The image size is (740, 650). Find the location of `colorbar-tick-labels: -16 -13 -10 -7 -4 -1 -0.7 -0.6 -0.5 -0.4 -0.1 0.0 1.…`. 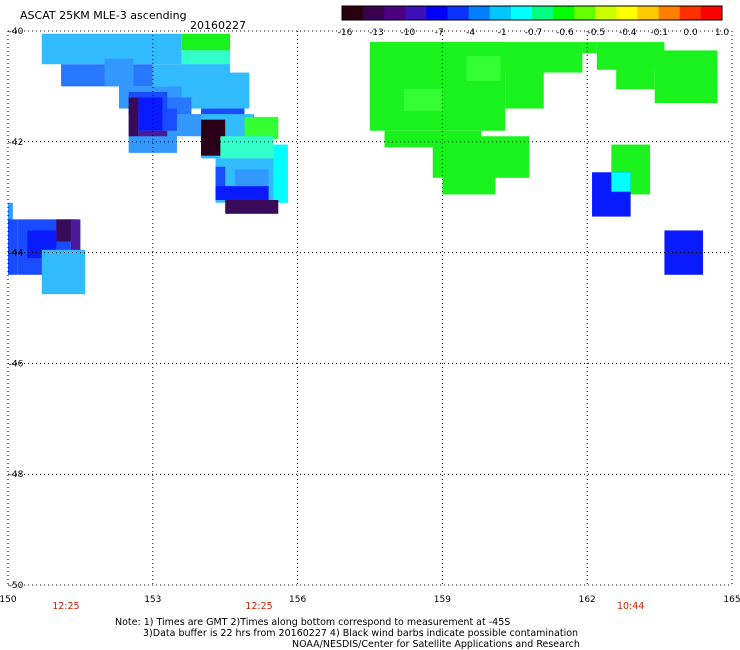

colorbar-tick-labels: -16 -13 -10 -7 -4 -1 -0.7 -0.6 -0.5 -0.4 -0.1 0.0 1.… is located at coordinates (534, 33).